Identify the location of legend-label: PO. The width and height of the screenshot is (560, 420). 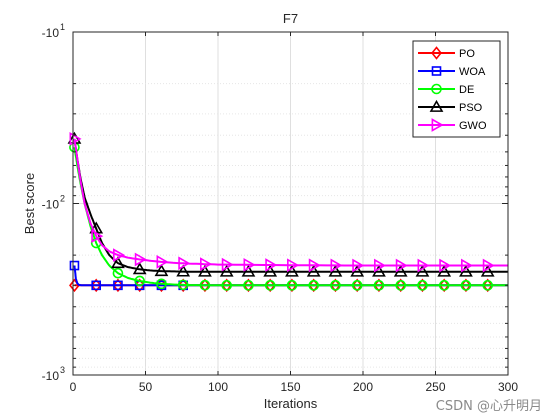
(467, 54).